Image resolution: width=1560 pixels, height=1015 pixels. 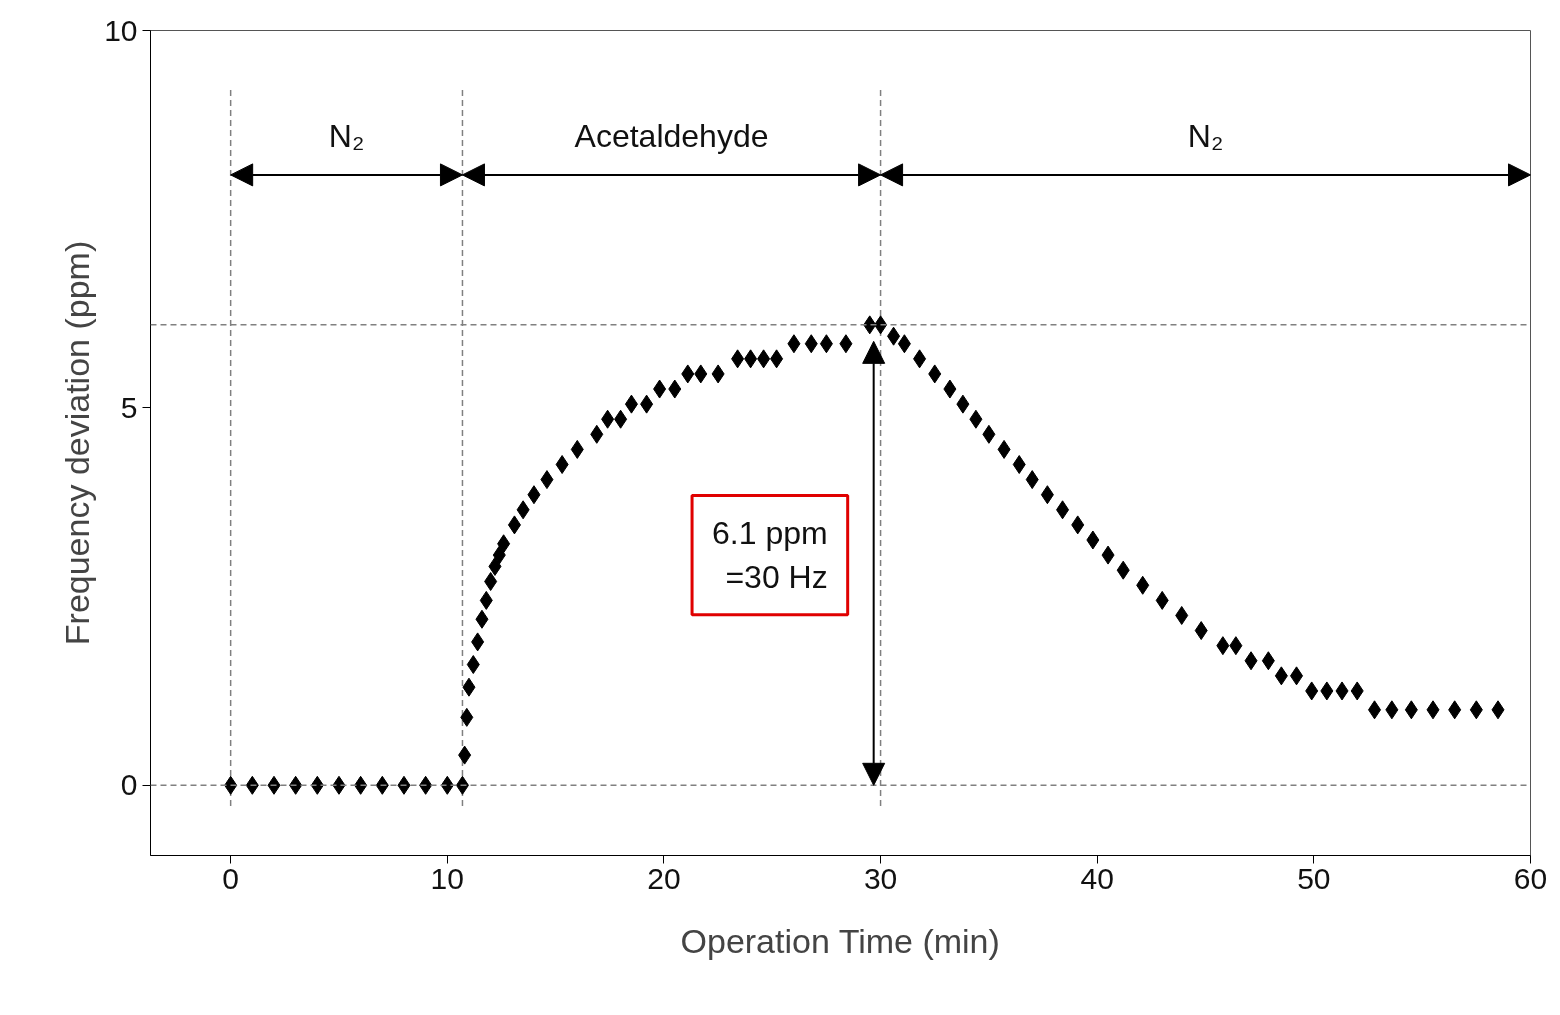 I want to click on x-tick-label: 50, so click(x=1314, y=878).